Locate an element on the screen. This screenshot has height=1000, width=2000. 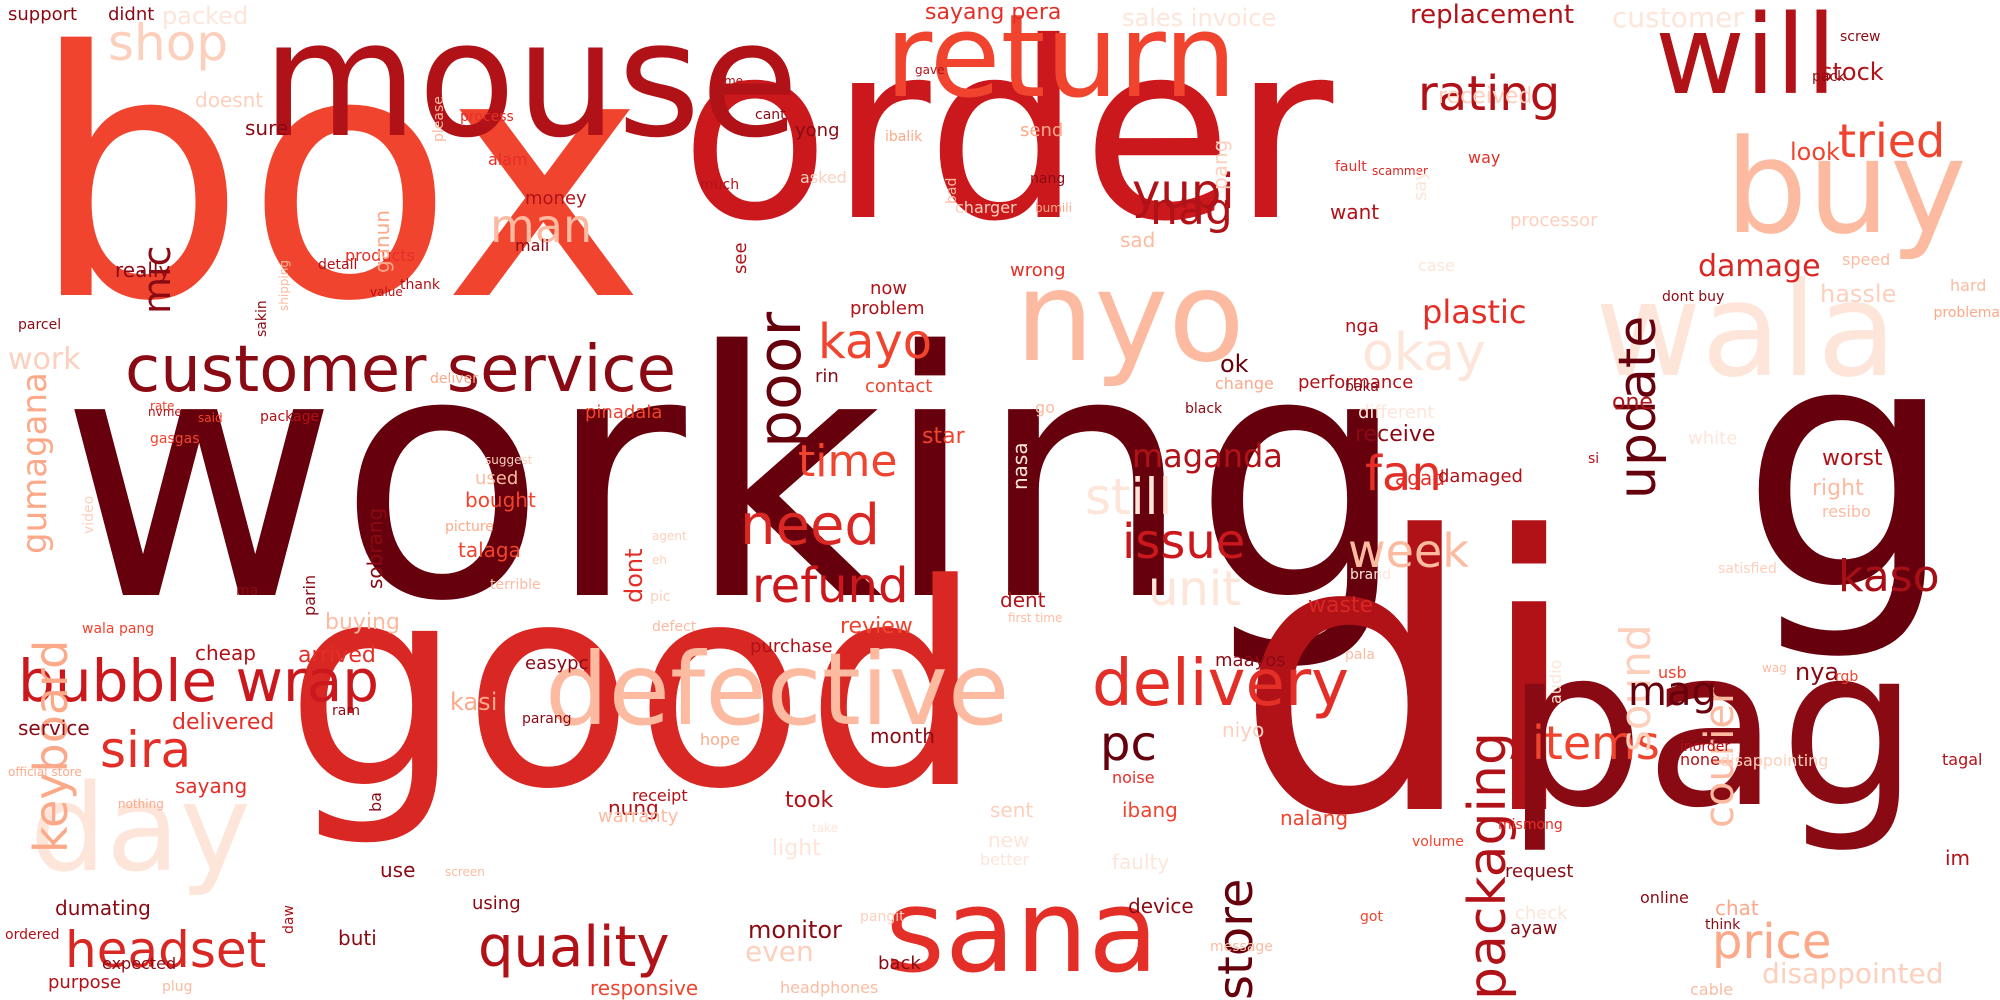
cloud-word: fault is located at coordinates (1351, 167).